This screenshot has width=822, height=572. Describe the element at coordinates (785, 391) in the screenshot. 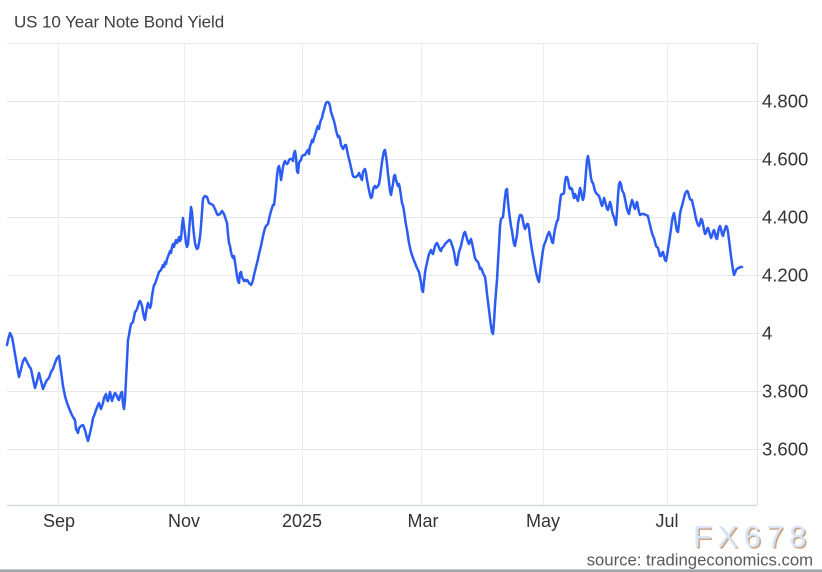

I see `svg-text: 3.800` at that location.